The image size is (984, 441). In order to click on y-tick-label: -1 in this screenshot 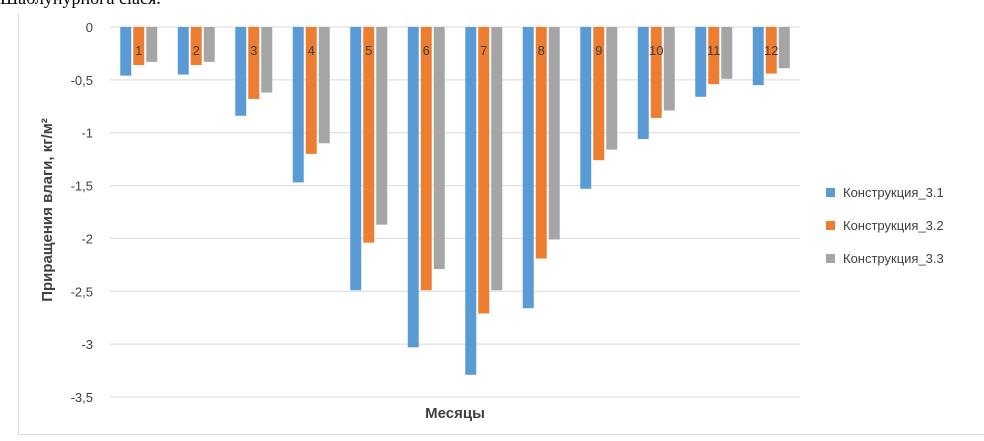, I will do `click(87, 133)`.